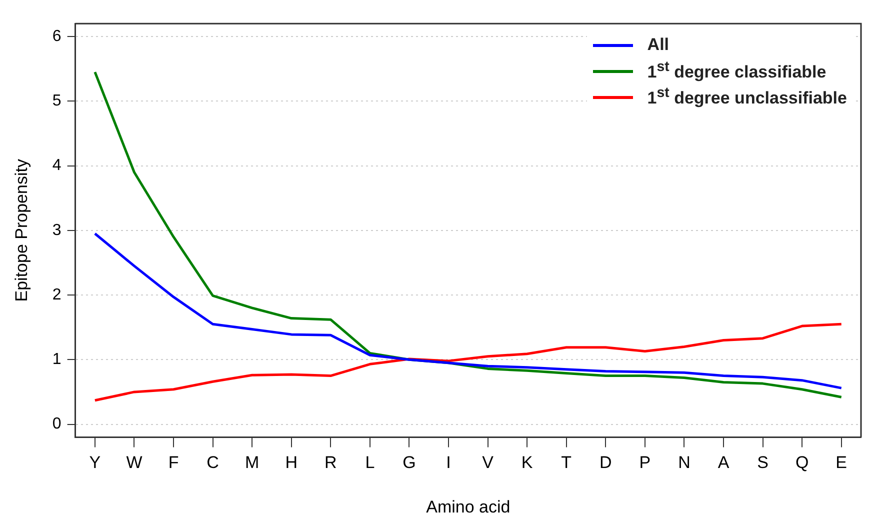 The image size is (875, 530). I want to click on x-tick-label: Y, so click(95, 462).